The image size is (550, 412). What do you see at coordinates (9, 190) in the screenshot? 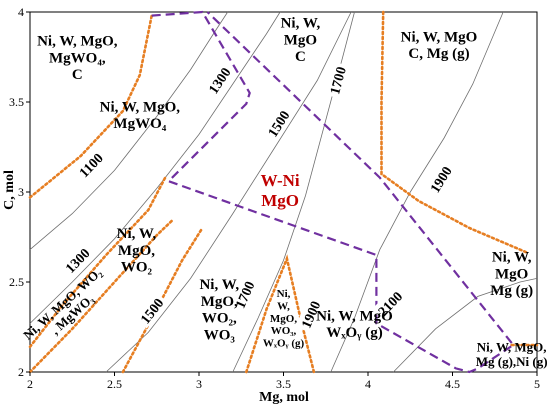
I see `y-axis-label: C, mol` at bounding box center [9, 190].